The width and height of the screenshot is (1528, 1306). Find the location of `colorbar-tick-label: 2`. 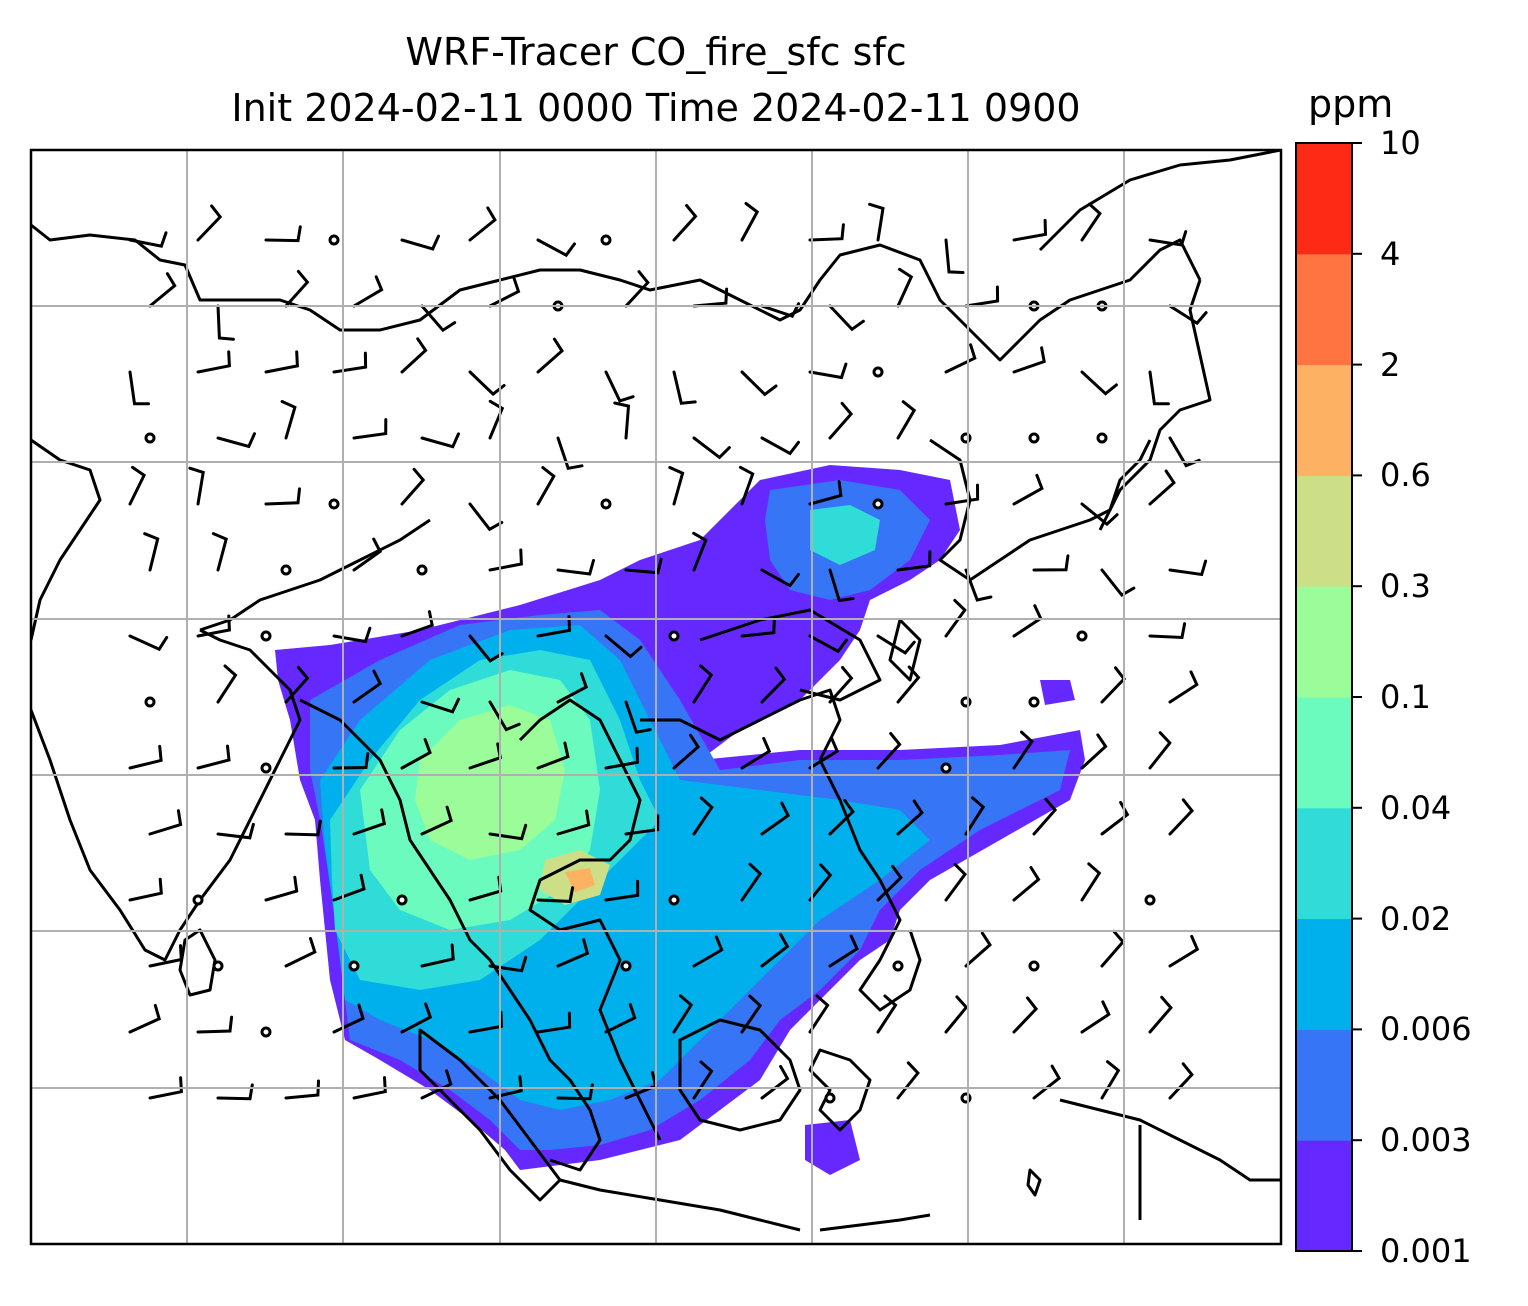

colorbar-tick-label: 2 is located at coordinates (1390, 364).